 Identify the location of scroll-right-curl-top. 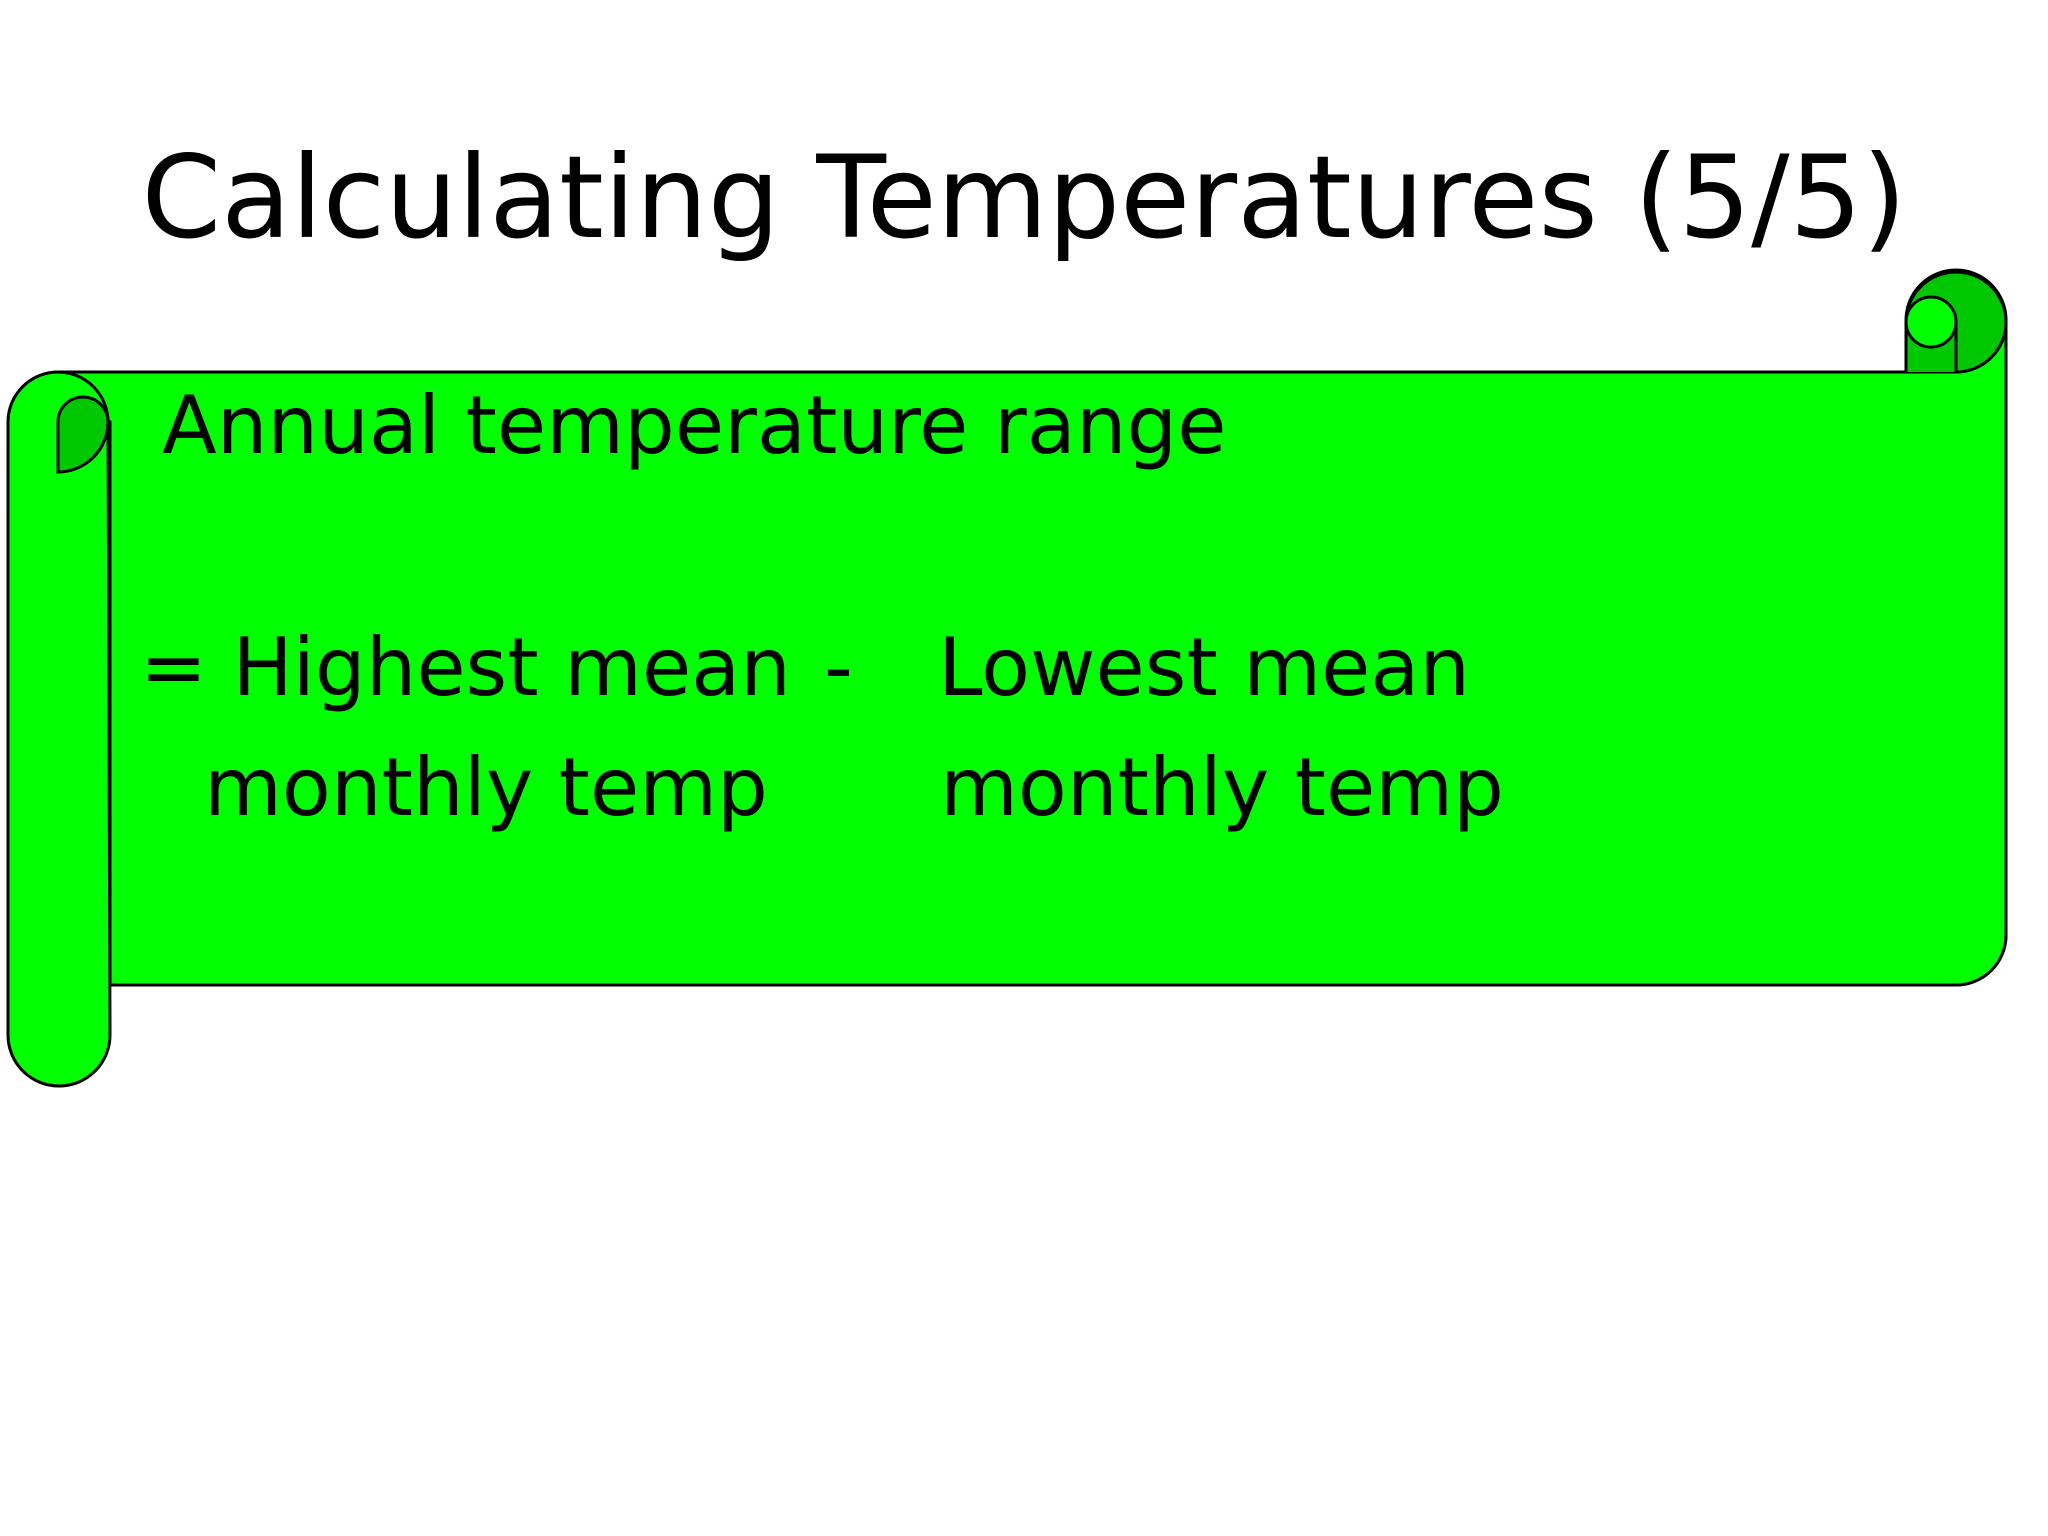
(1956, 322).